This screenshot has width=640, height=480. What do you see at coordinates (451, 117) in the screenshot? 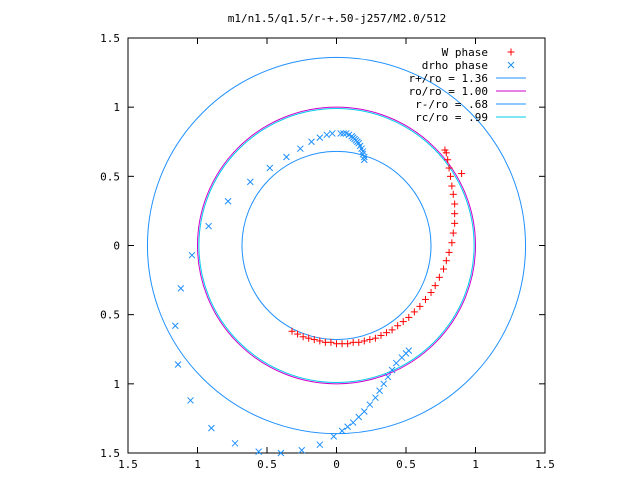
I see `legend-label: rc/ro = .99` at bounding box center [451, 117].